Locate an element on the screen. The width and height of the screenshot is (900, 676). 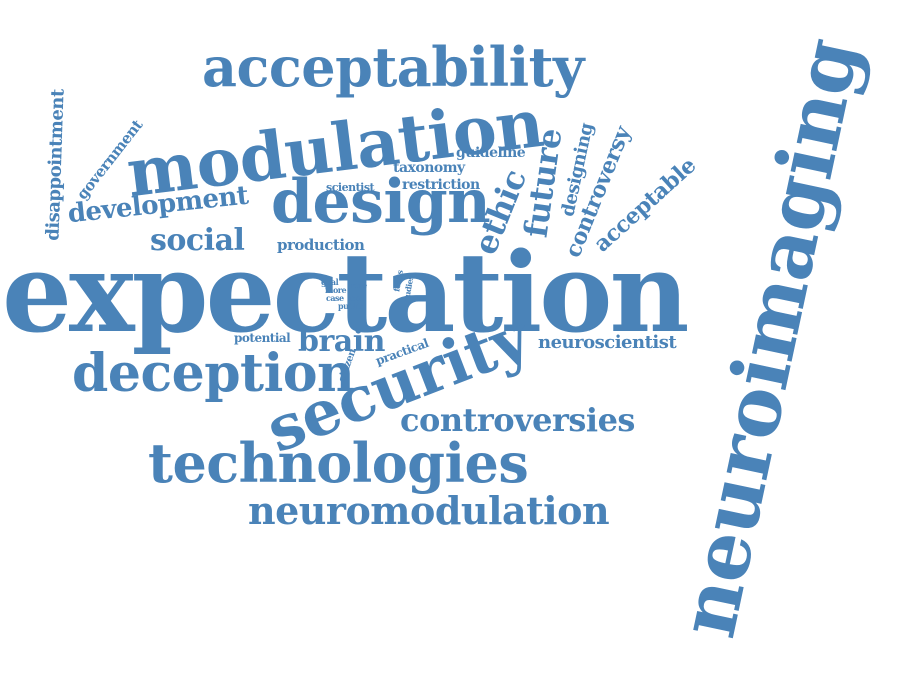
word-public: public is located at coordinates (350, 306).